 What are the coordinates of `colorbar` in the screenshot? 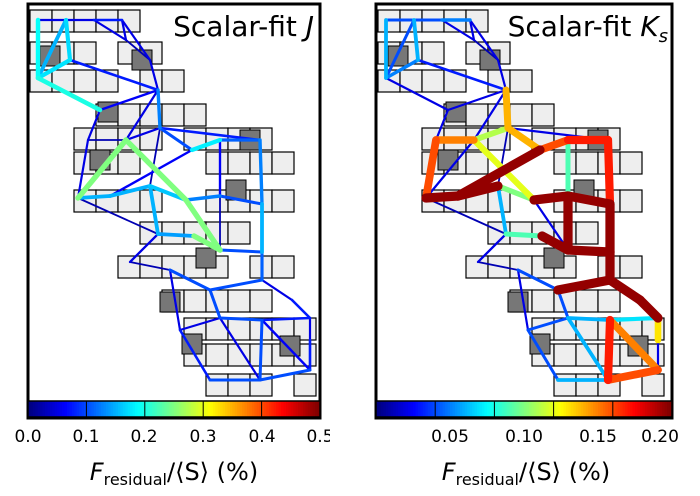 It's located at (174, 409).